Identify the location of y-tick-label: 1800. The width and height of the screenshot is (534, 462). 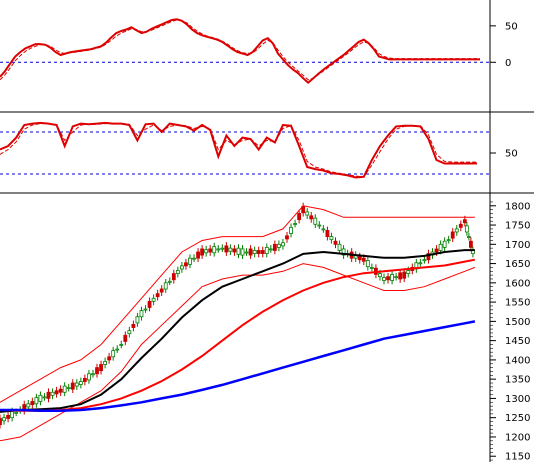
(517, 206).